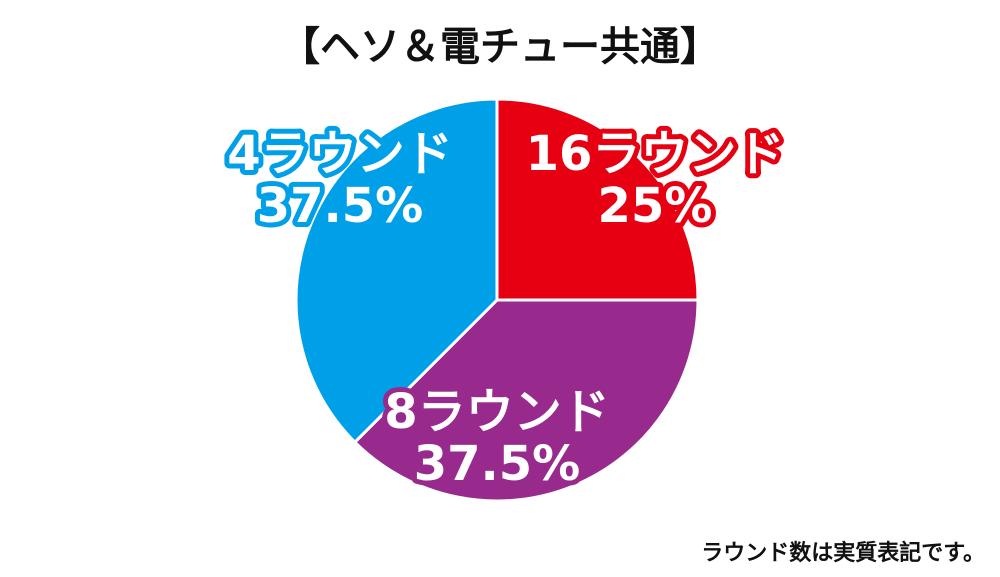 The height and width of the screenshot is (577, 1000). What do you see at coordinates (500, 47) in the screenshot?
I see `chart-title: 【ヘソ＆電チュー共通】` at bounding box center [500, 47].